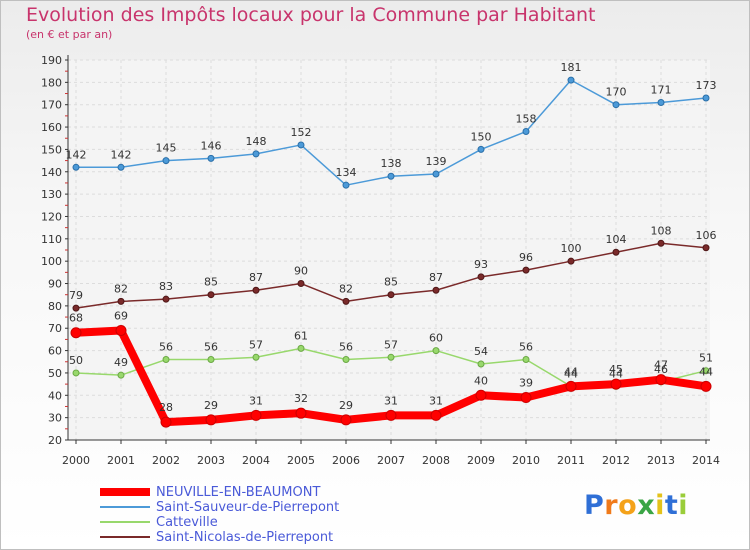  Describe the element at coordinates (51, 60) in the screenshot. I see `y-tick-label: 190` at that location.